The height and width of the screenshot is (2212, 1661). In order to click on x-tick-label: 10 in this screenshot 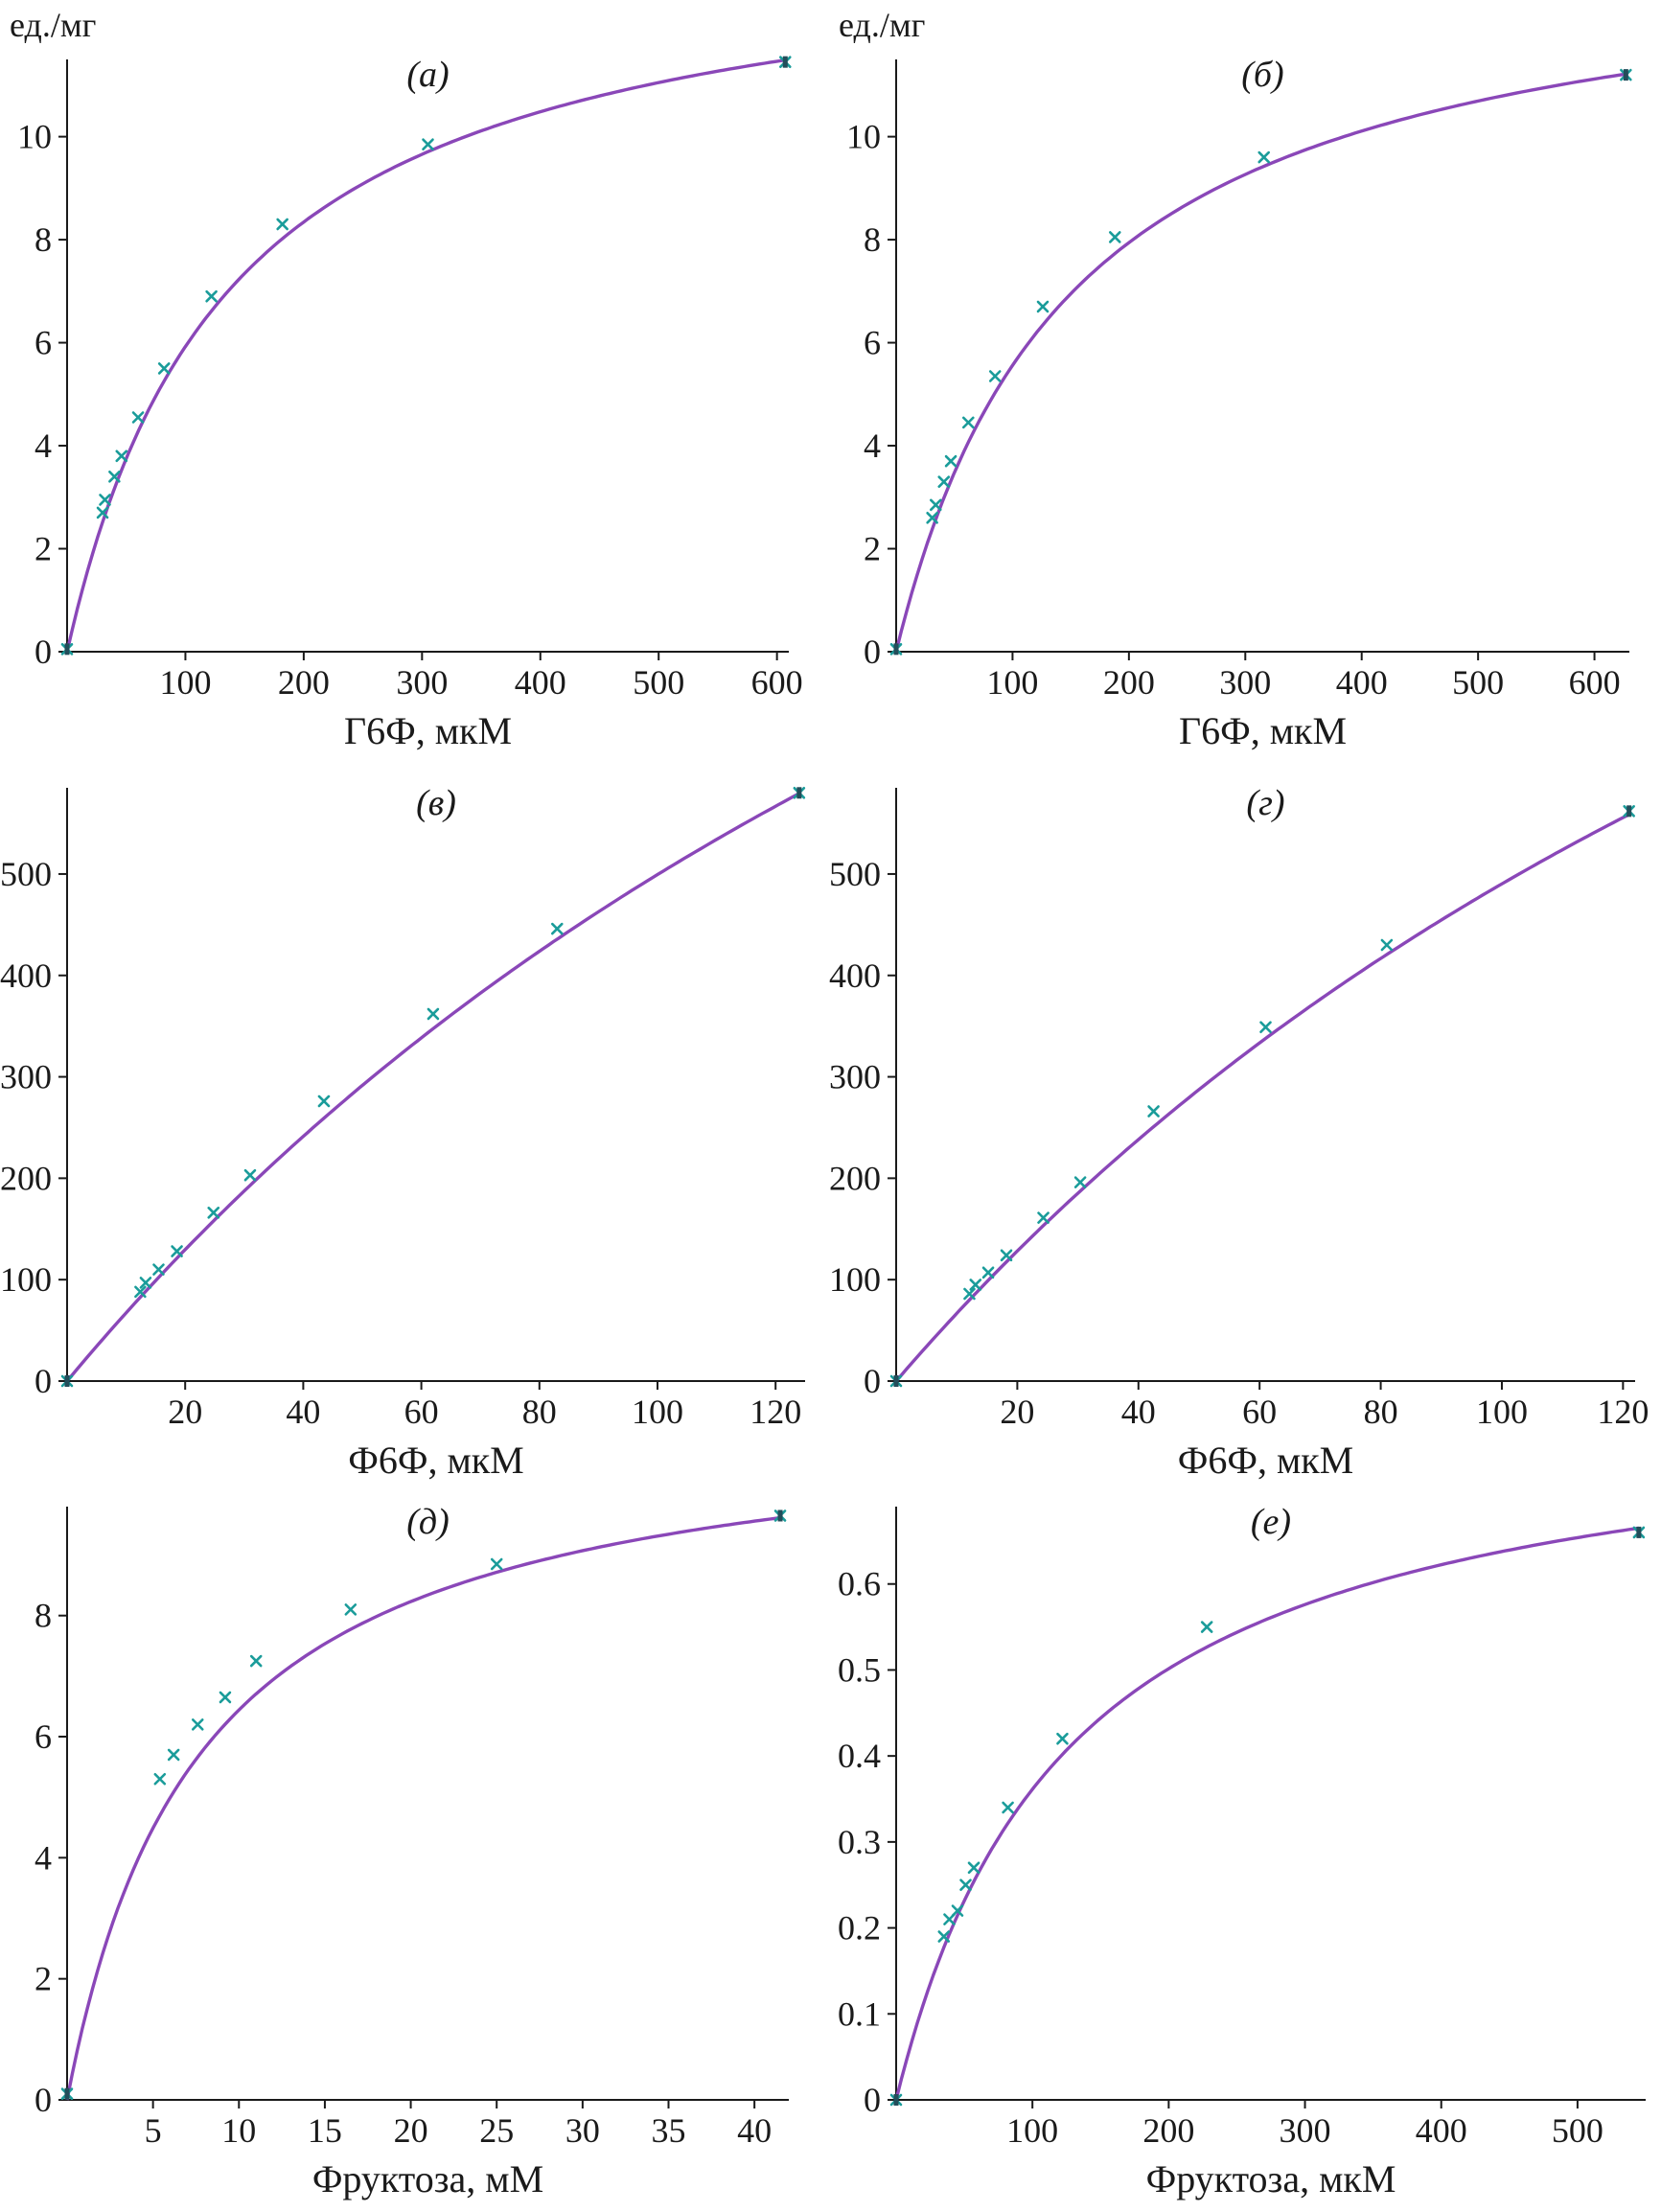, I will do `click(238, 2130)`.